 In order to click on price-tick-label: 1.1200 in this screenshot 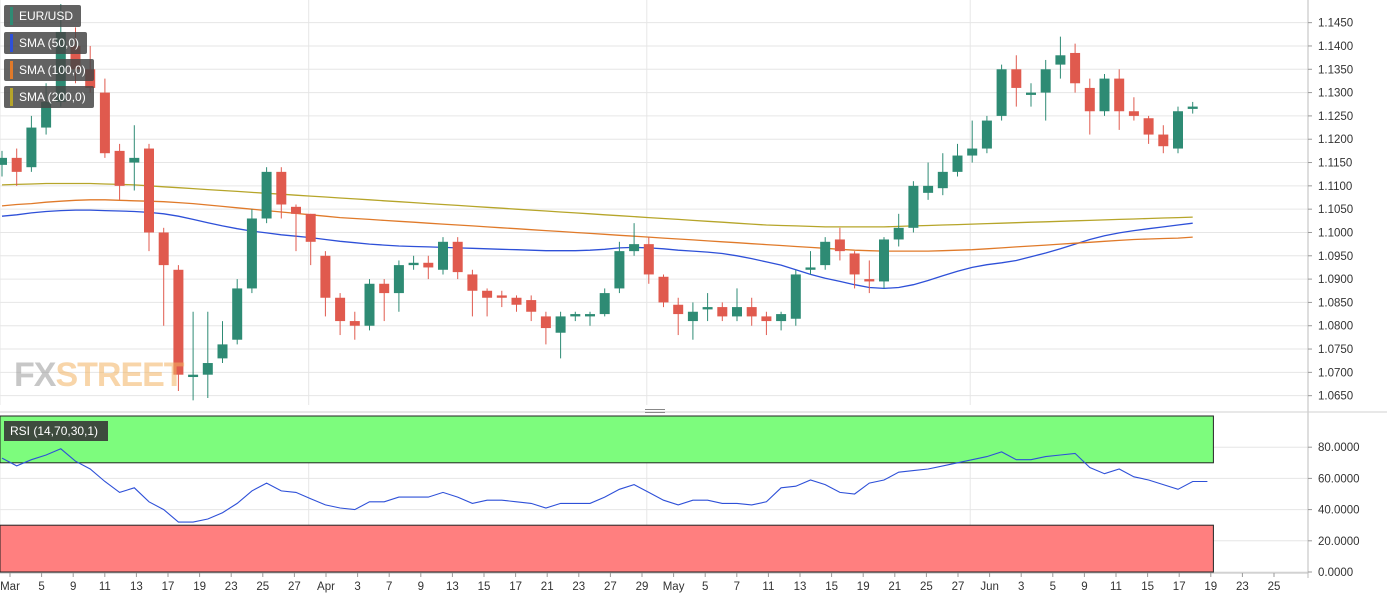, I will do `click(1335, 140)`.